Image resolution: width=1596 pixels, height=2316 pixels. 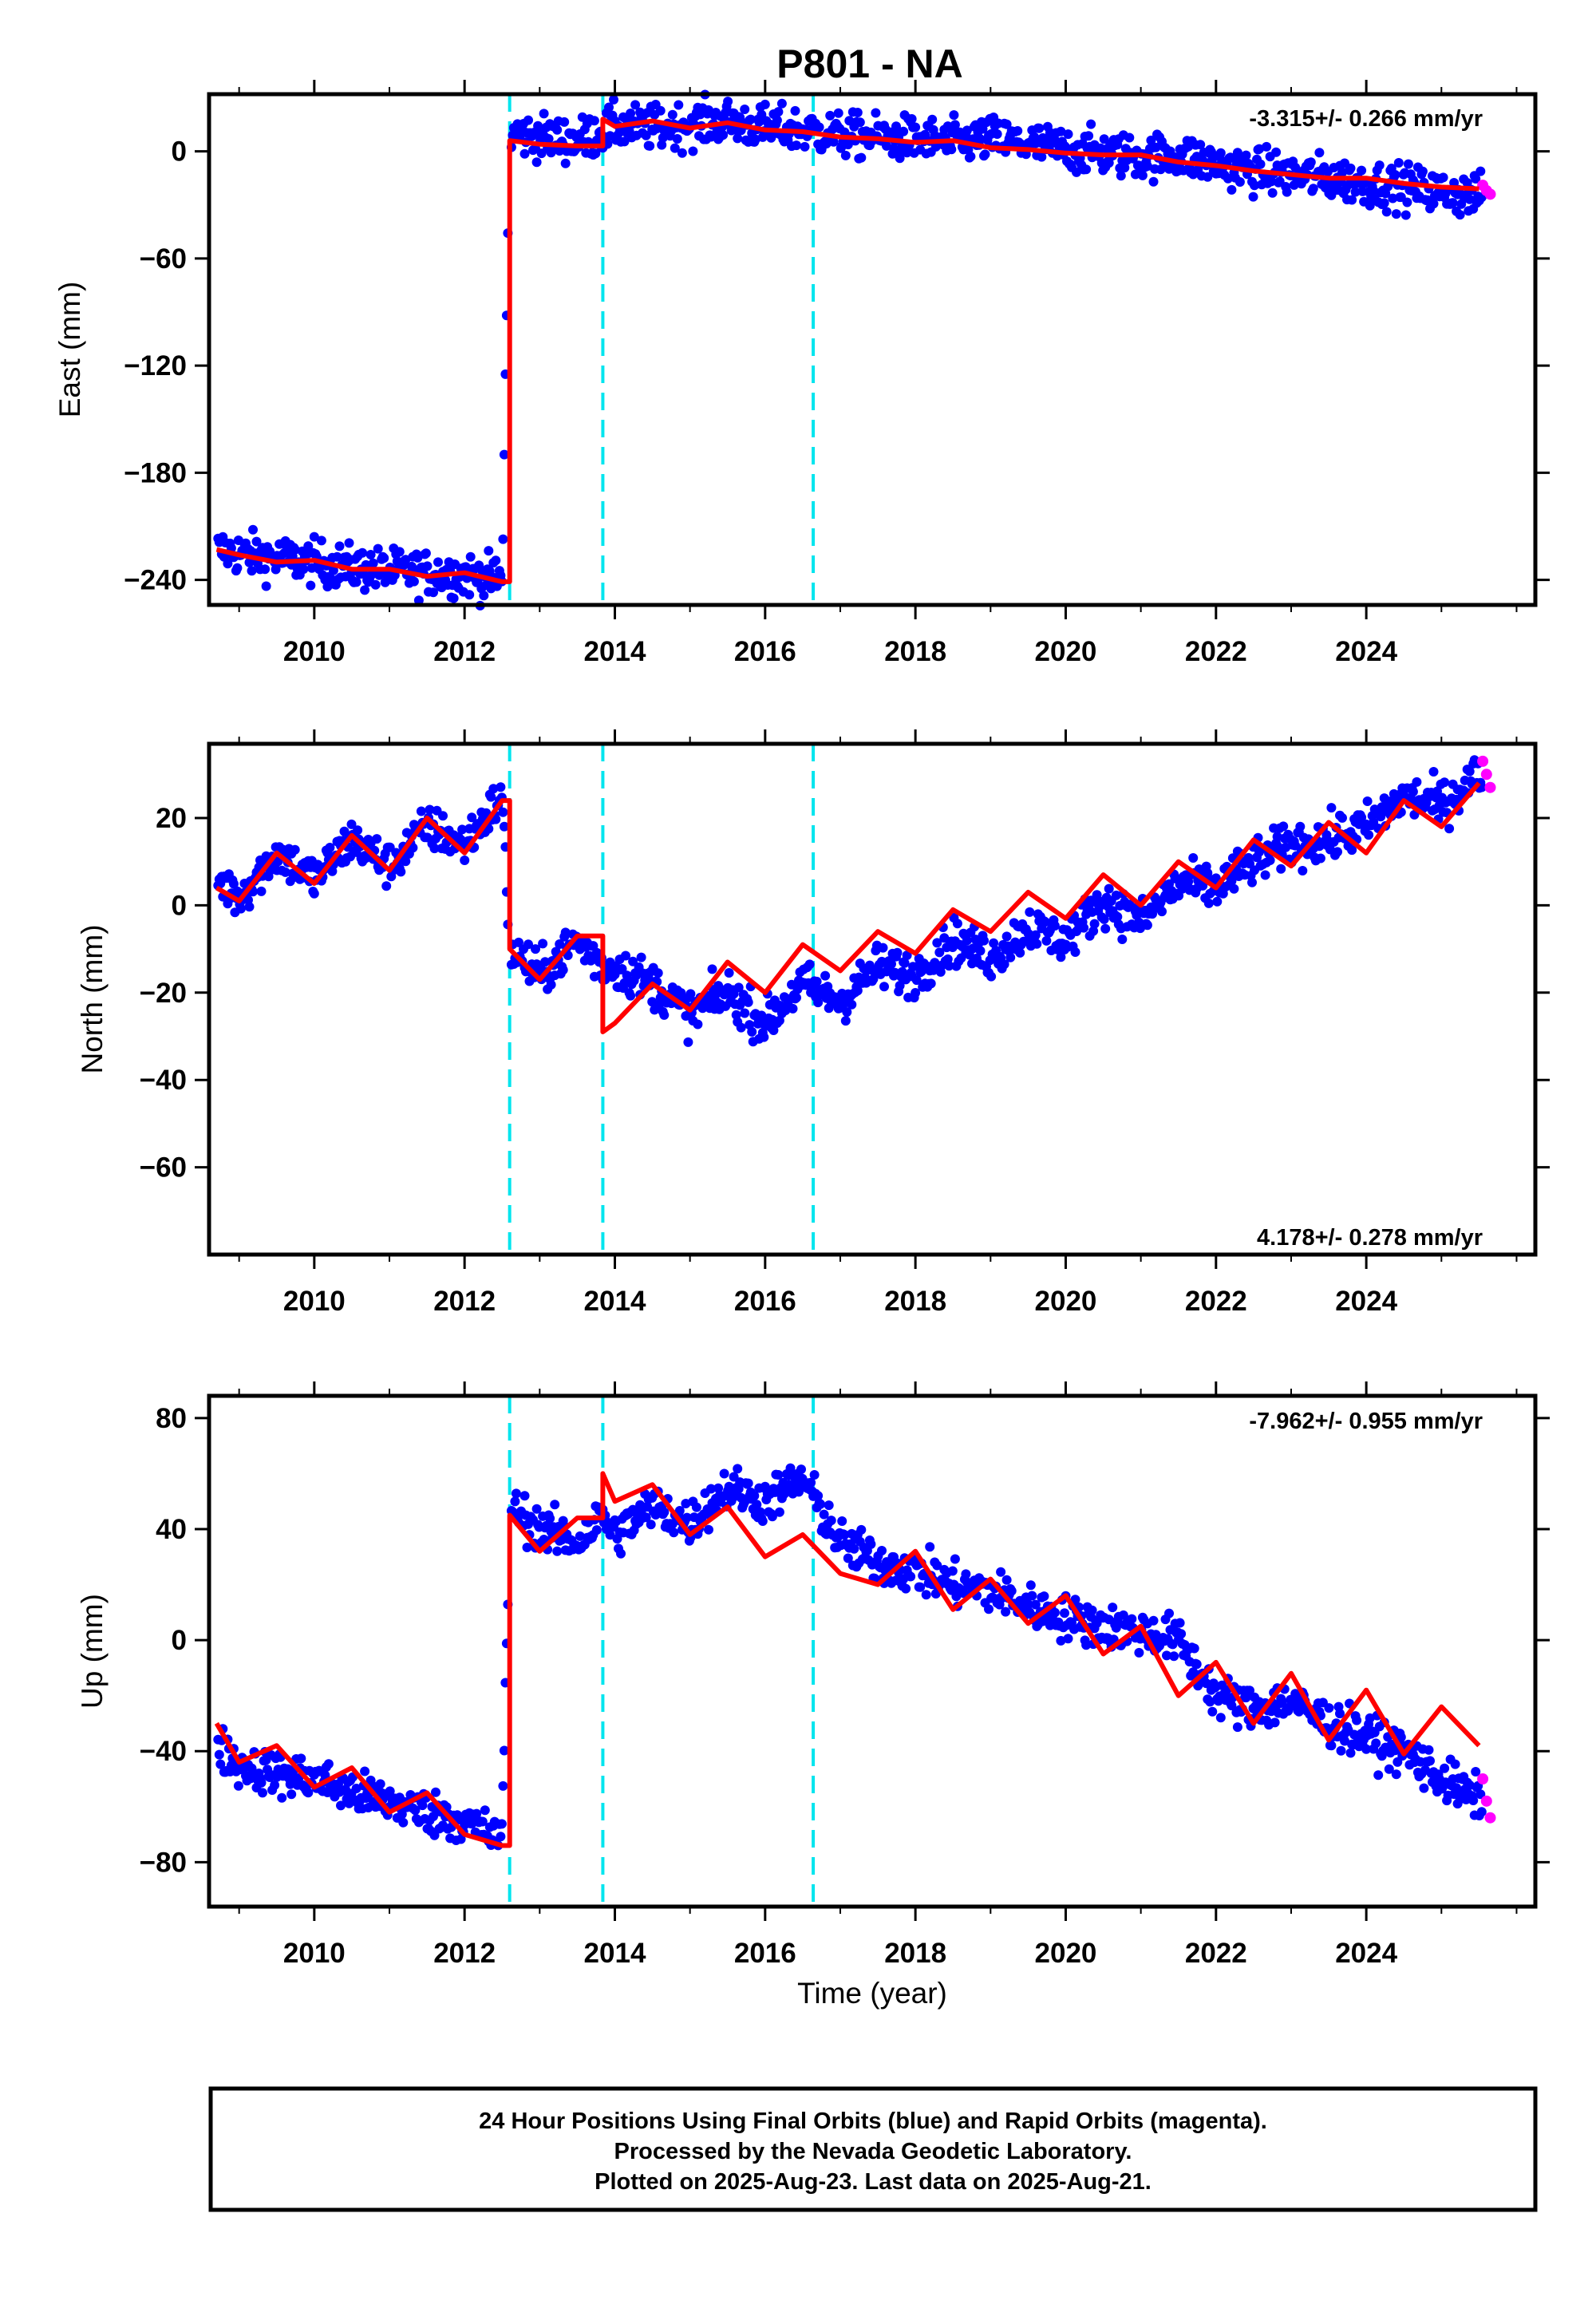 I want to click on x-tick-label: 2010, so click(x=314, y=651).